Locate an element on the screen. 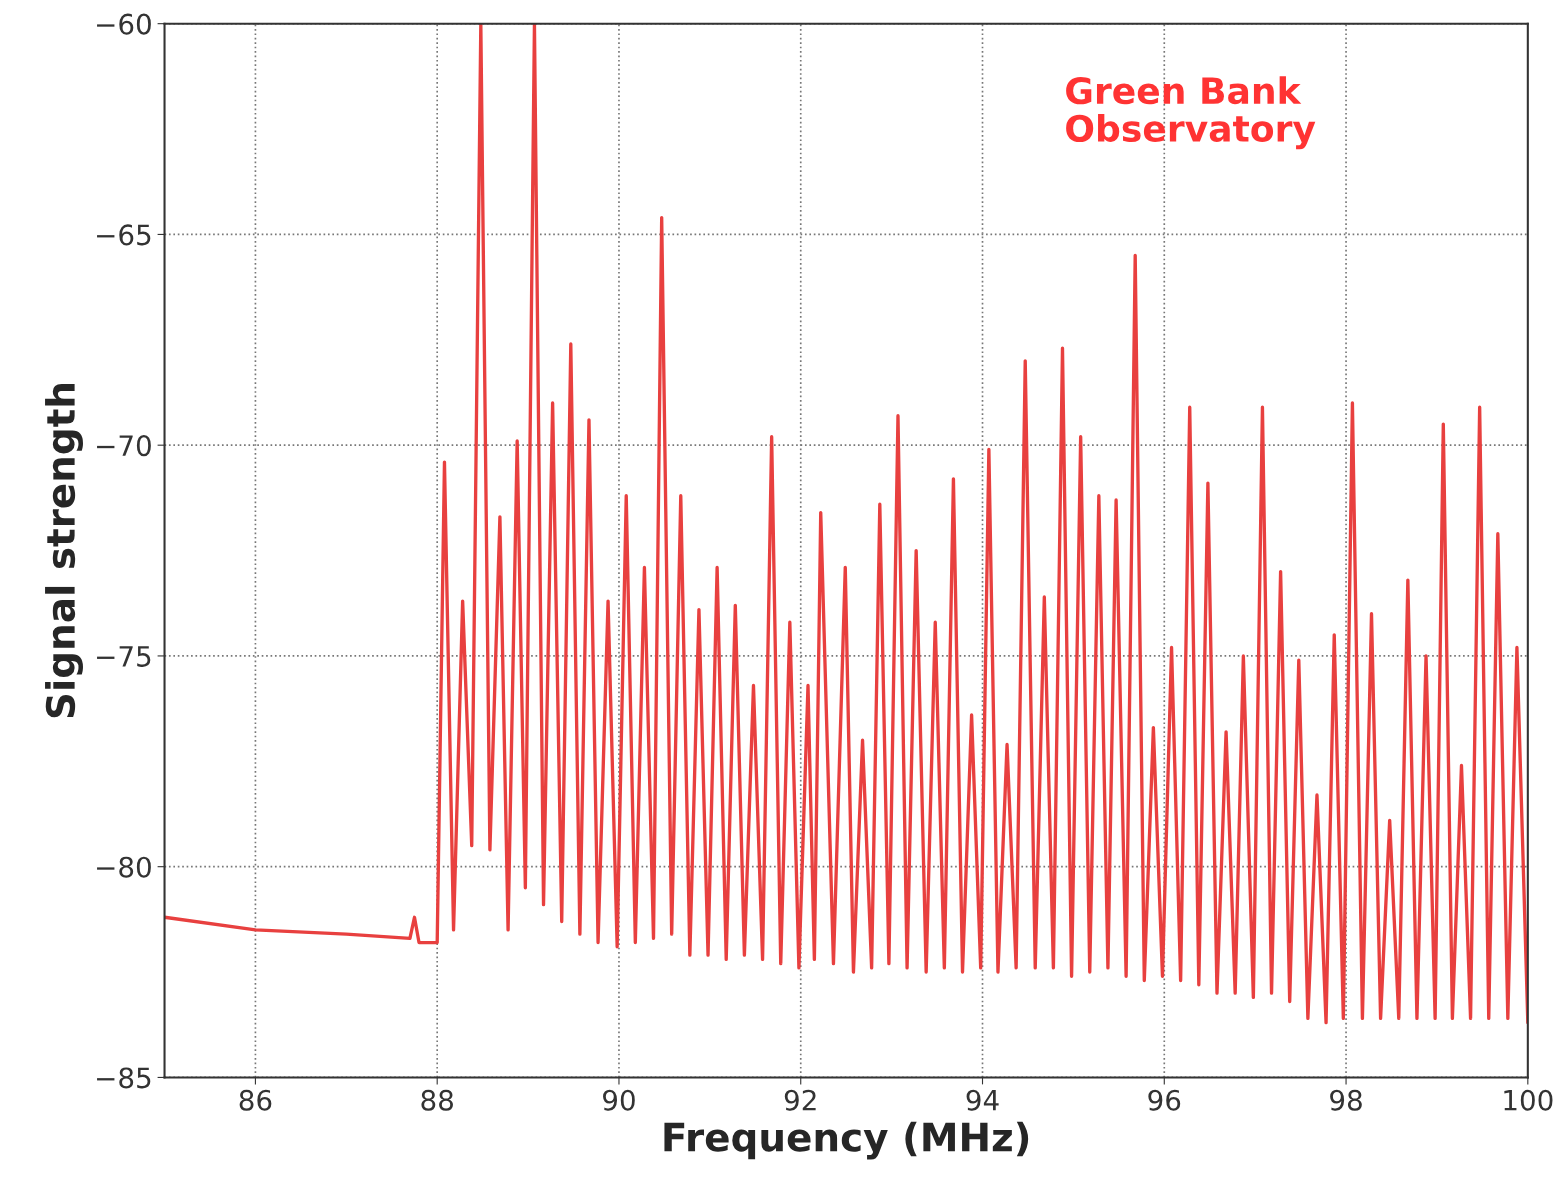  x-tick-label: 90 is located at coordinates (619, 1100).